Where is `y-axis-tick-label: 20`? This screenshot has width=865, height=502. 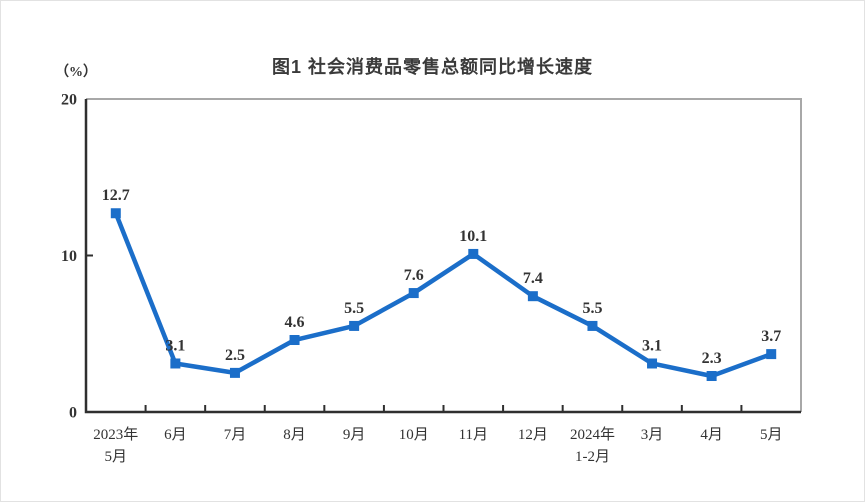 y-axis-tick-label: 20 is located at coordinates (69, 100).